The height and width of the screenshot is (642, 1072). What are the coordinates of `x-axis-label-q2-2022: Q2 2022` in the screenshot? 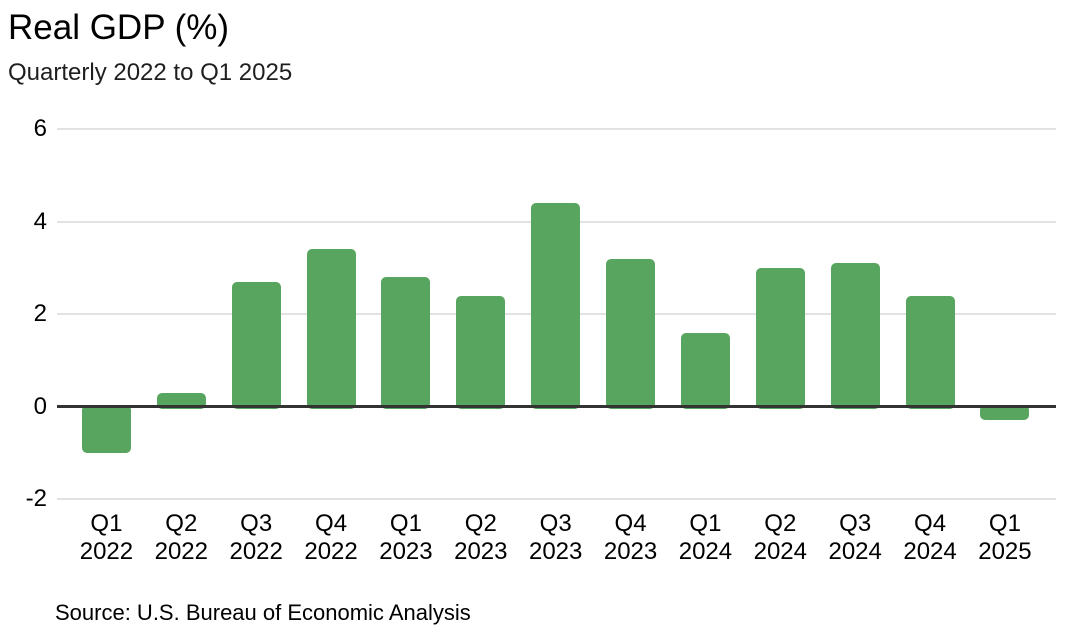 It's located at (181, 537).